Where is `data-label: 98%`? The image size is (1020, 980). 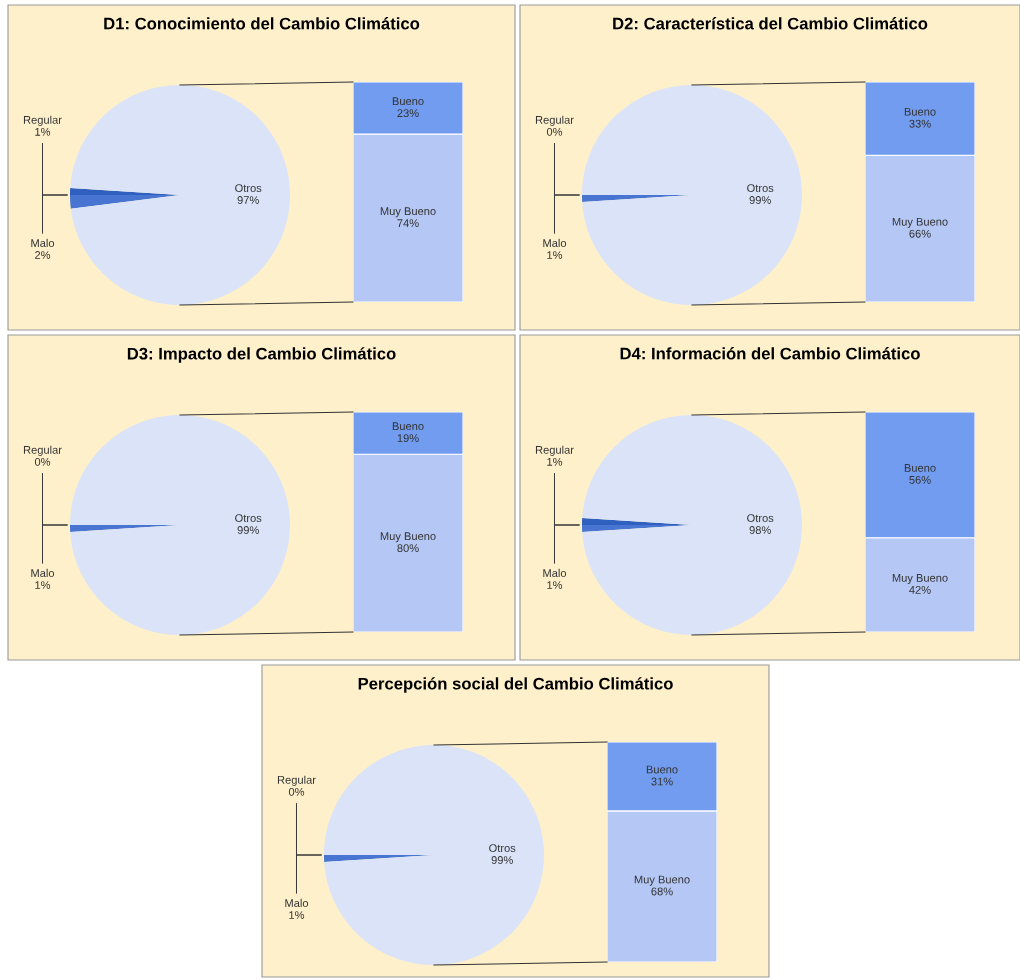 data-label: 98% is located at coordinates (760, 530).